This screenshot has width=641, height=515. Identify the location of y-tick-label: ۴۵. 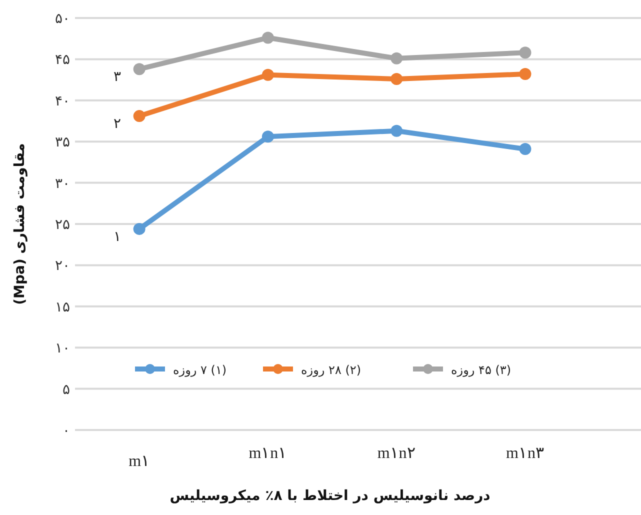
(62, 60).